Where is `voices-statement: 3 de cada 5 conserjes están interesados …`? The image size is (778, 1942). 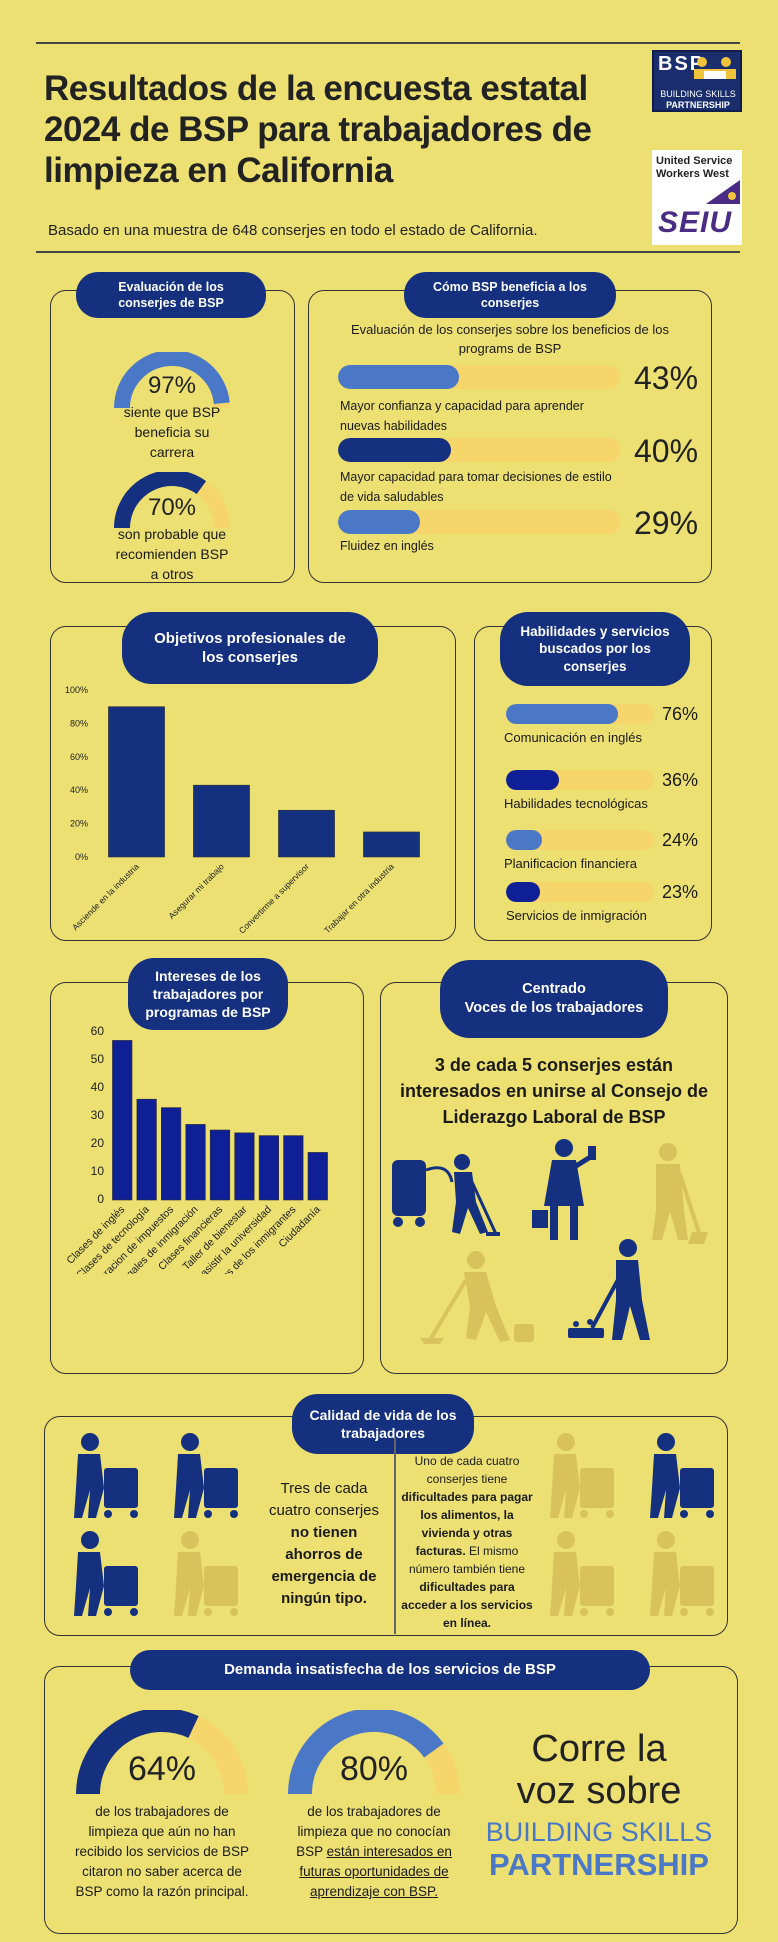 voices-statement: 3 de cada 5 conserjes están interesados … is located at coordinates (554, 1091).